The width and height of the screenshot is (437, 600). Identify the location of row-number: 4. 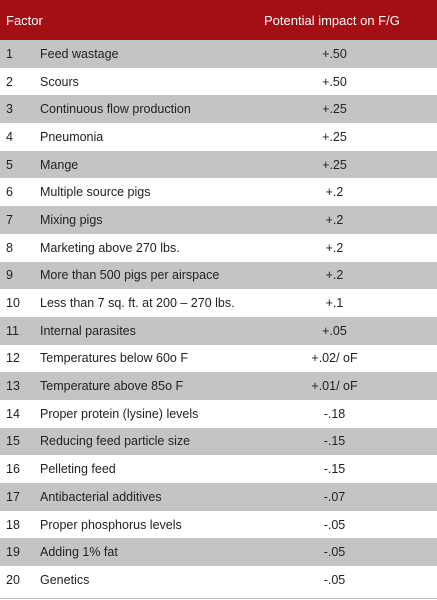
(9, 136).